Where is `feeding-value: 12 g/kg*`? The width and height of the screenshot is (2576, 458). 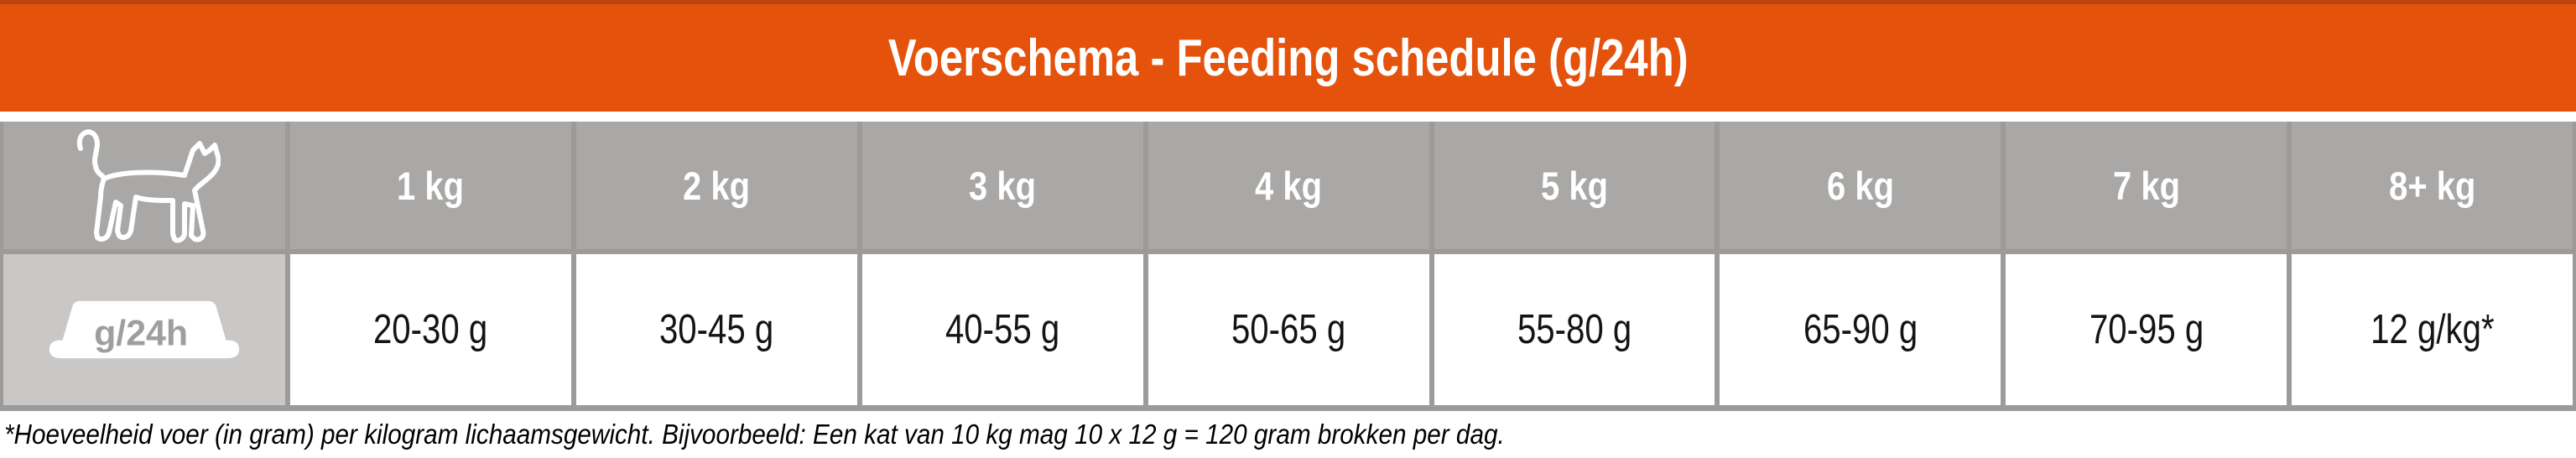 feeding-value: 12 g/kg* is located at coordinates (2432, 329).